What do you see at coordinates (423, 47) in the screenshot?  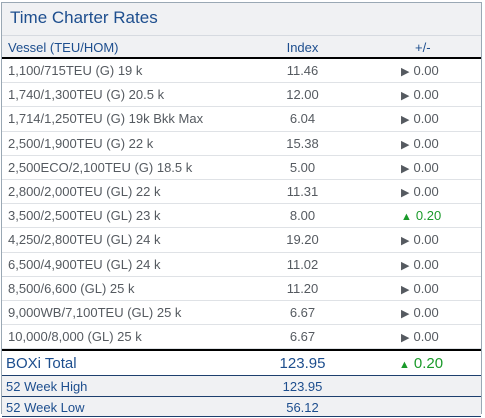 I see `change-column-header: +/-` at bounding box center [423, 47].